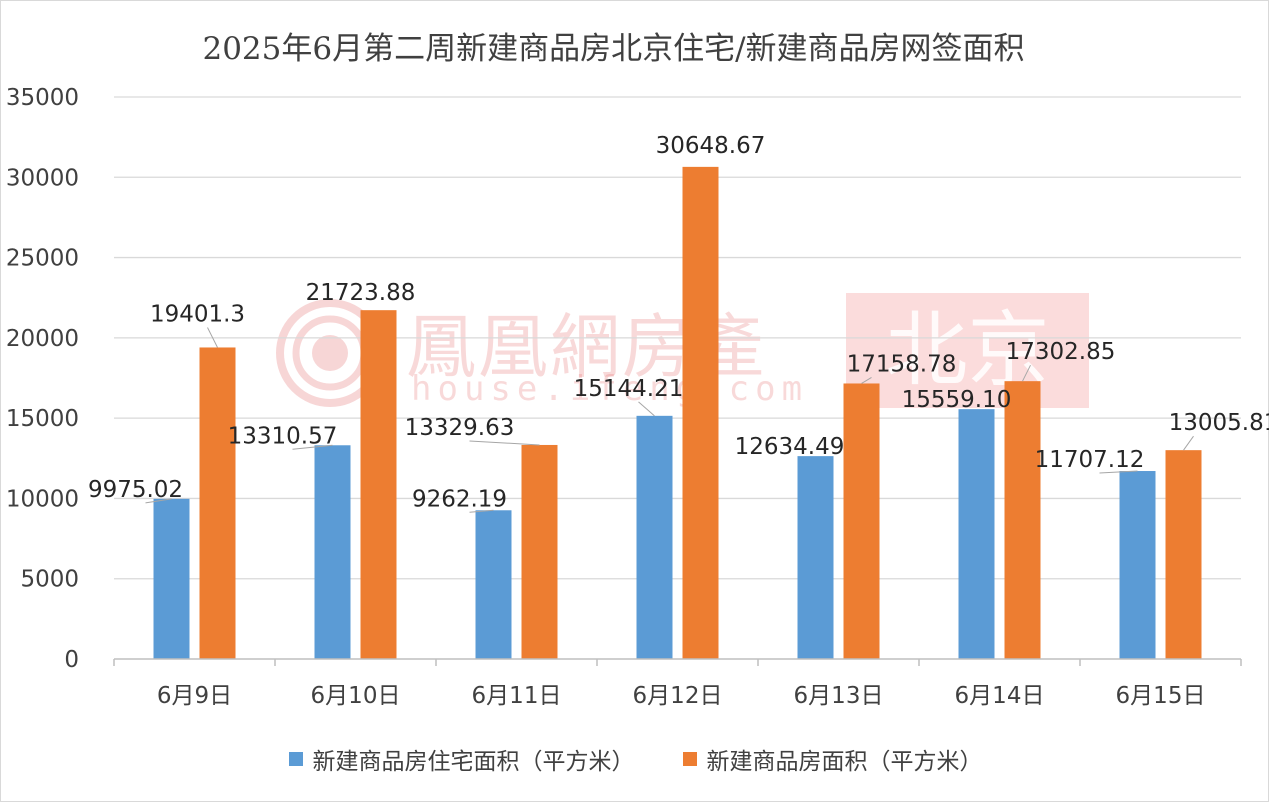 The image size is (1269, 803). Describe the element at coordinates (42, 339) in the screenshot. I see `y-tick-label: 20000` at that location.